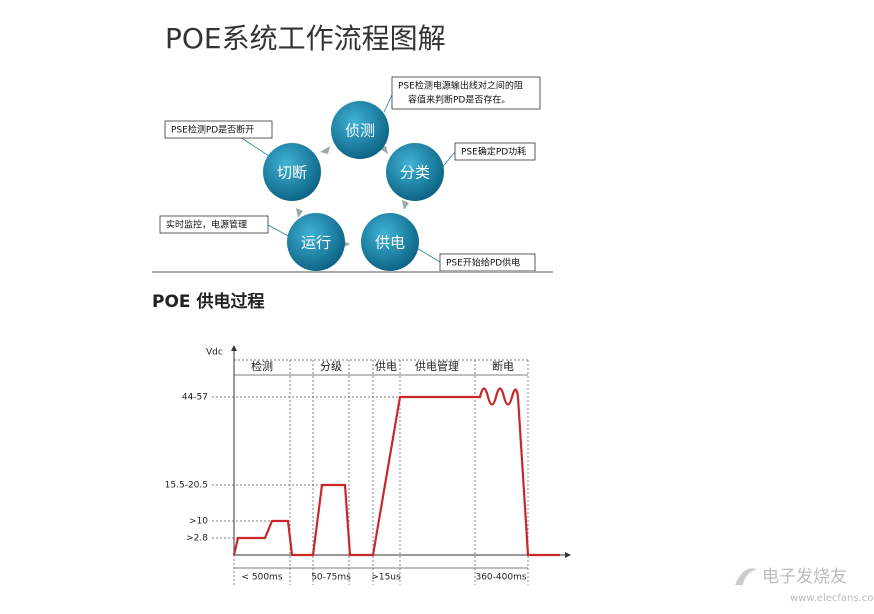  What do you see at coordinates (261, 578) in the screenshot?
I see `duration-label: < 500ms` at bounding box center [261, 578].